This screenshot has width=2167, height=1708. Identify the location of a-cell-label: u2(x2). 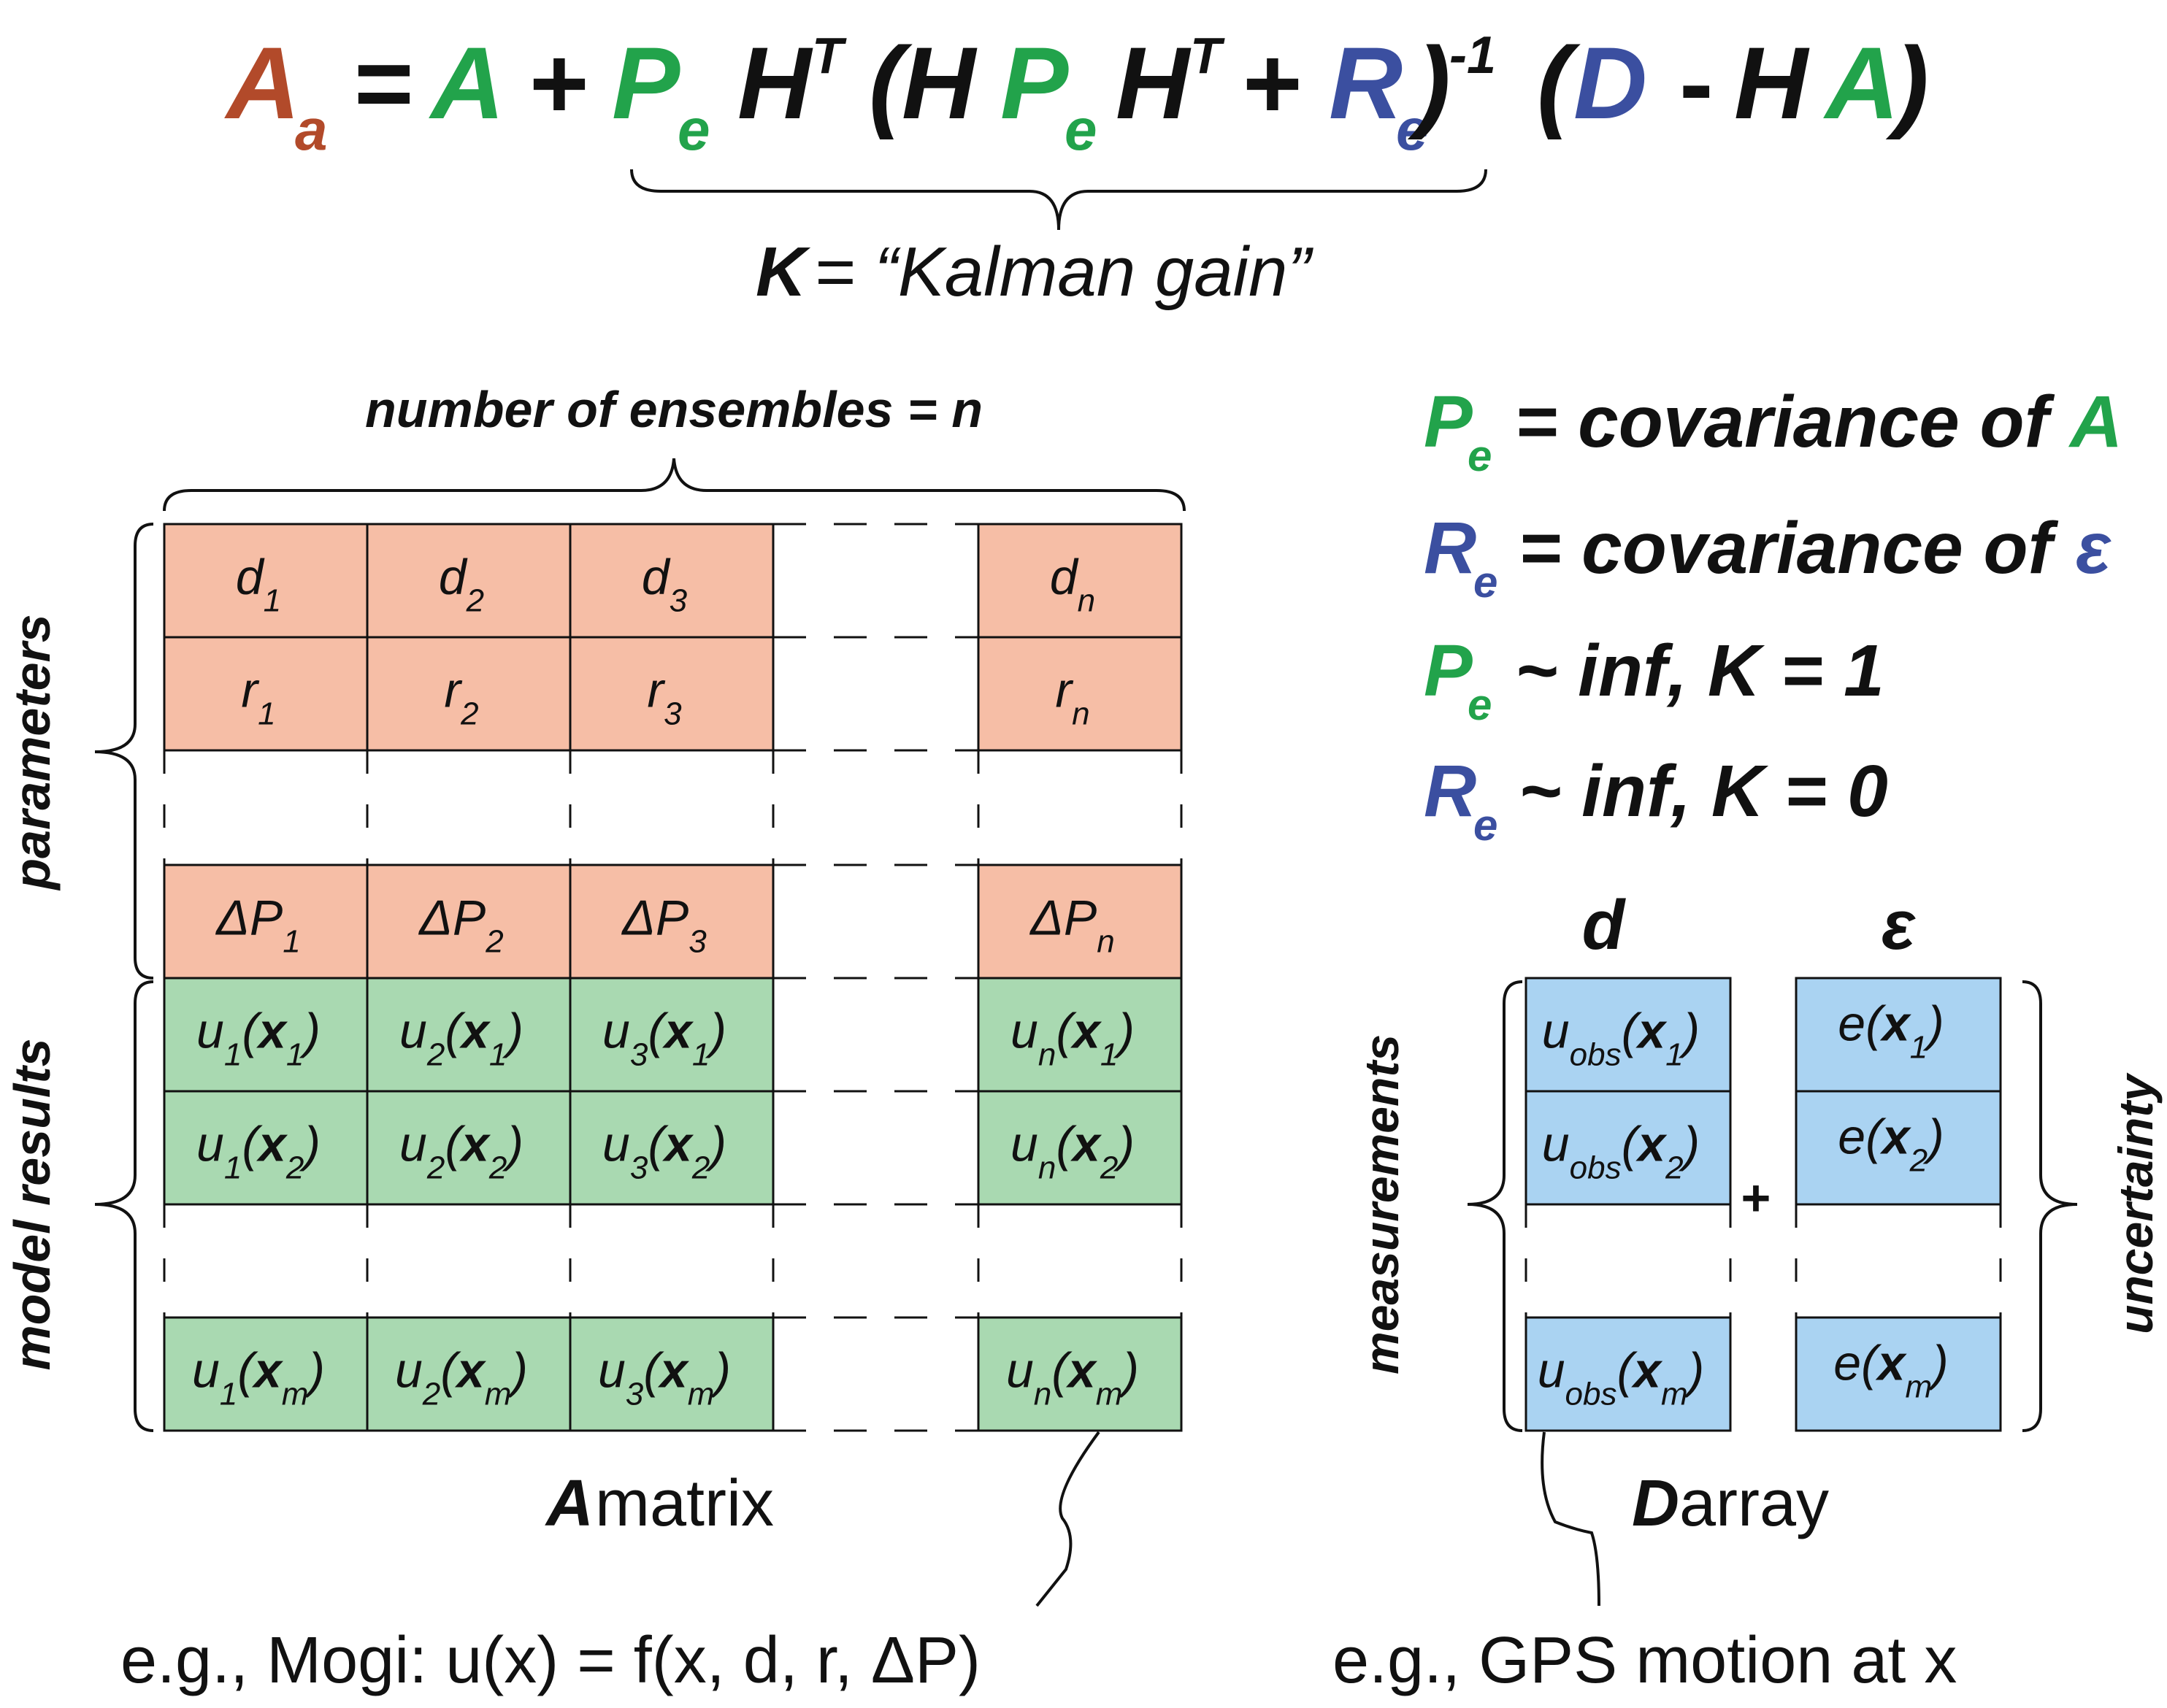
(461, 1151).